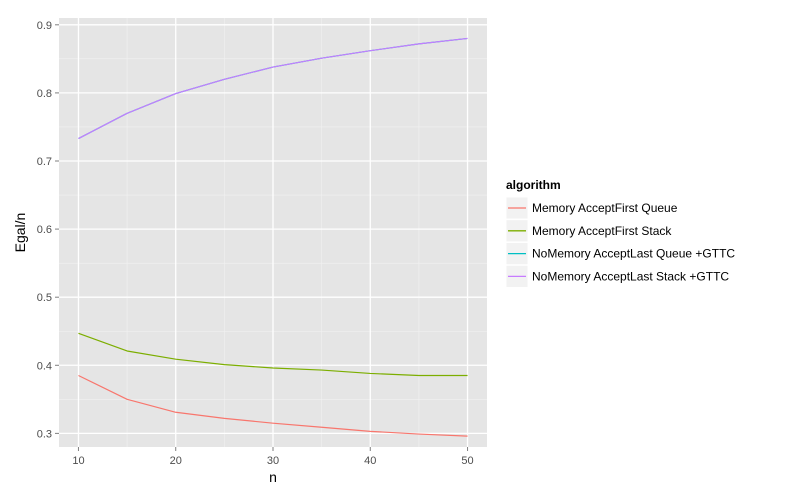 This screenshot has width=791, height=496. What do you see at coordinates (605, 208) in the screenshot?
I see `legend-label-0: Memory AcceptFirst Queue` at bounding box center [605, 208].